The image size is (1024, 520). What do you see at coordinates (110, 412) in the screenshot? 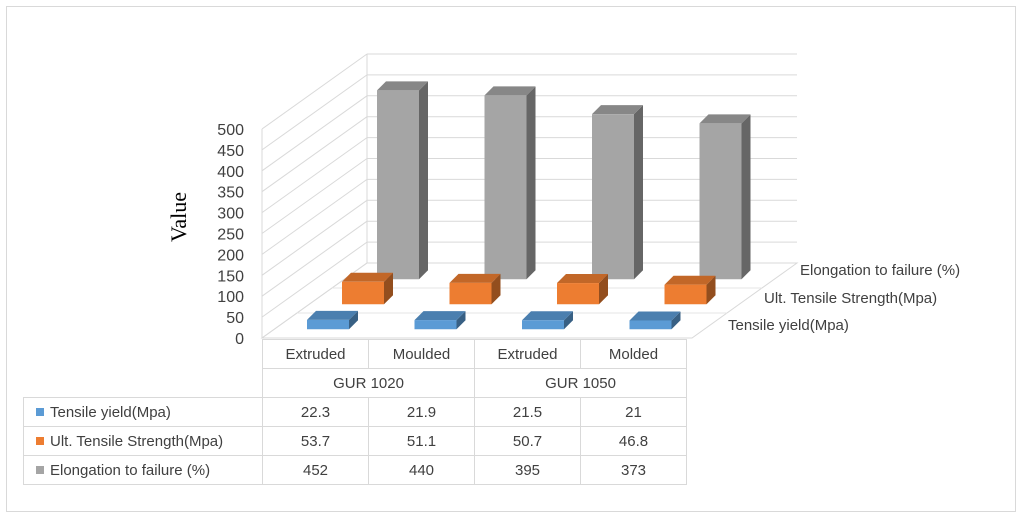
I see `legend-label: Tensile yield(Mpa)` at bounding box center [110, 412].